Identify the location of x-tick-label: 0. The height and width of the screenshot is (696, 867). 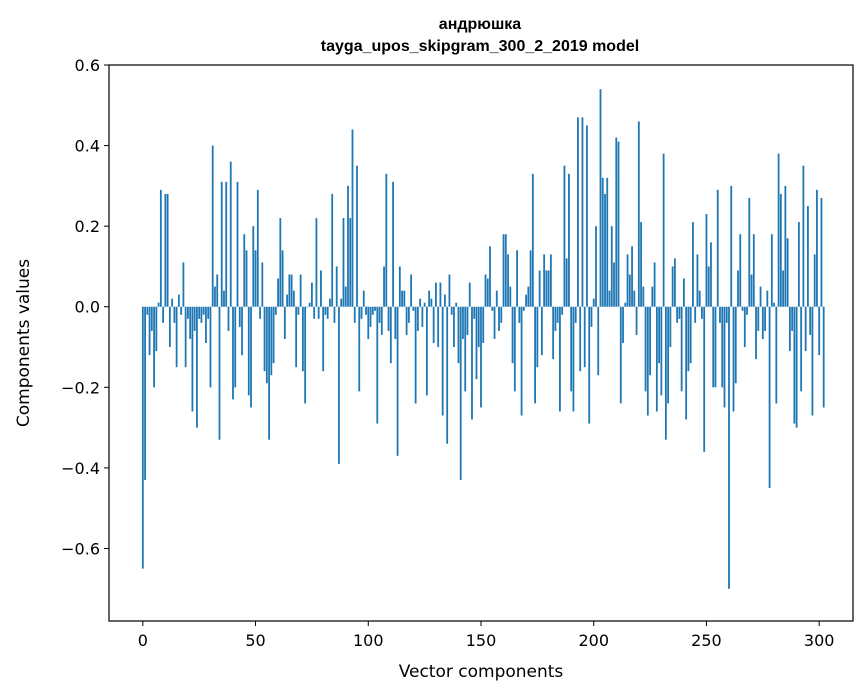
(143, 640).